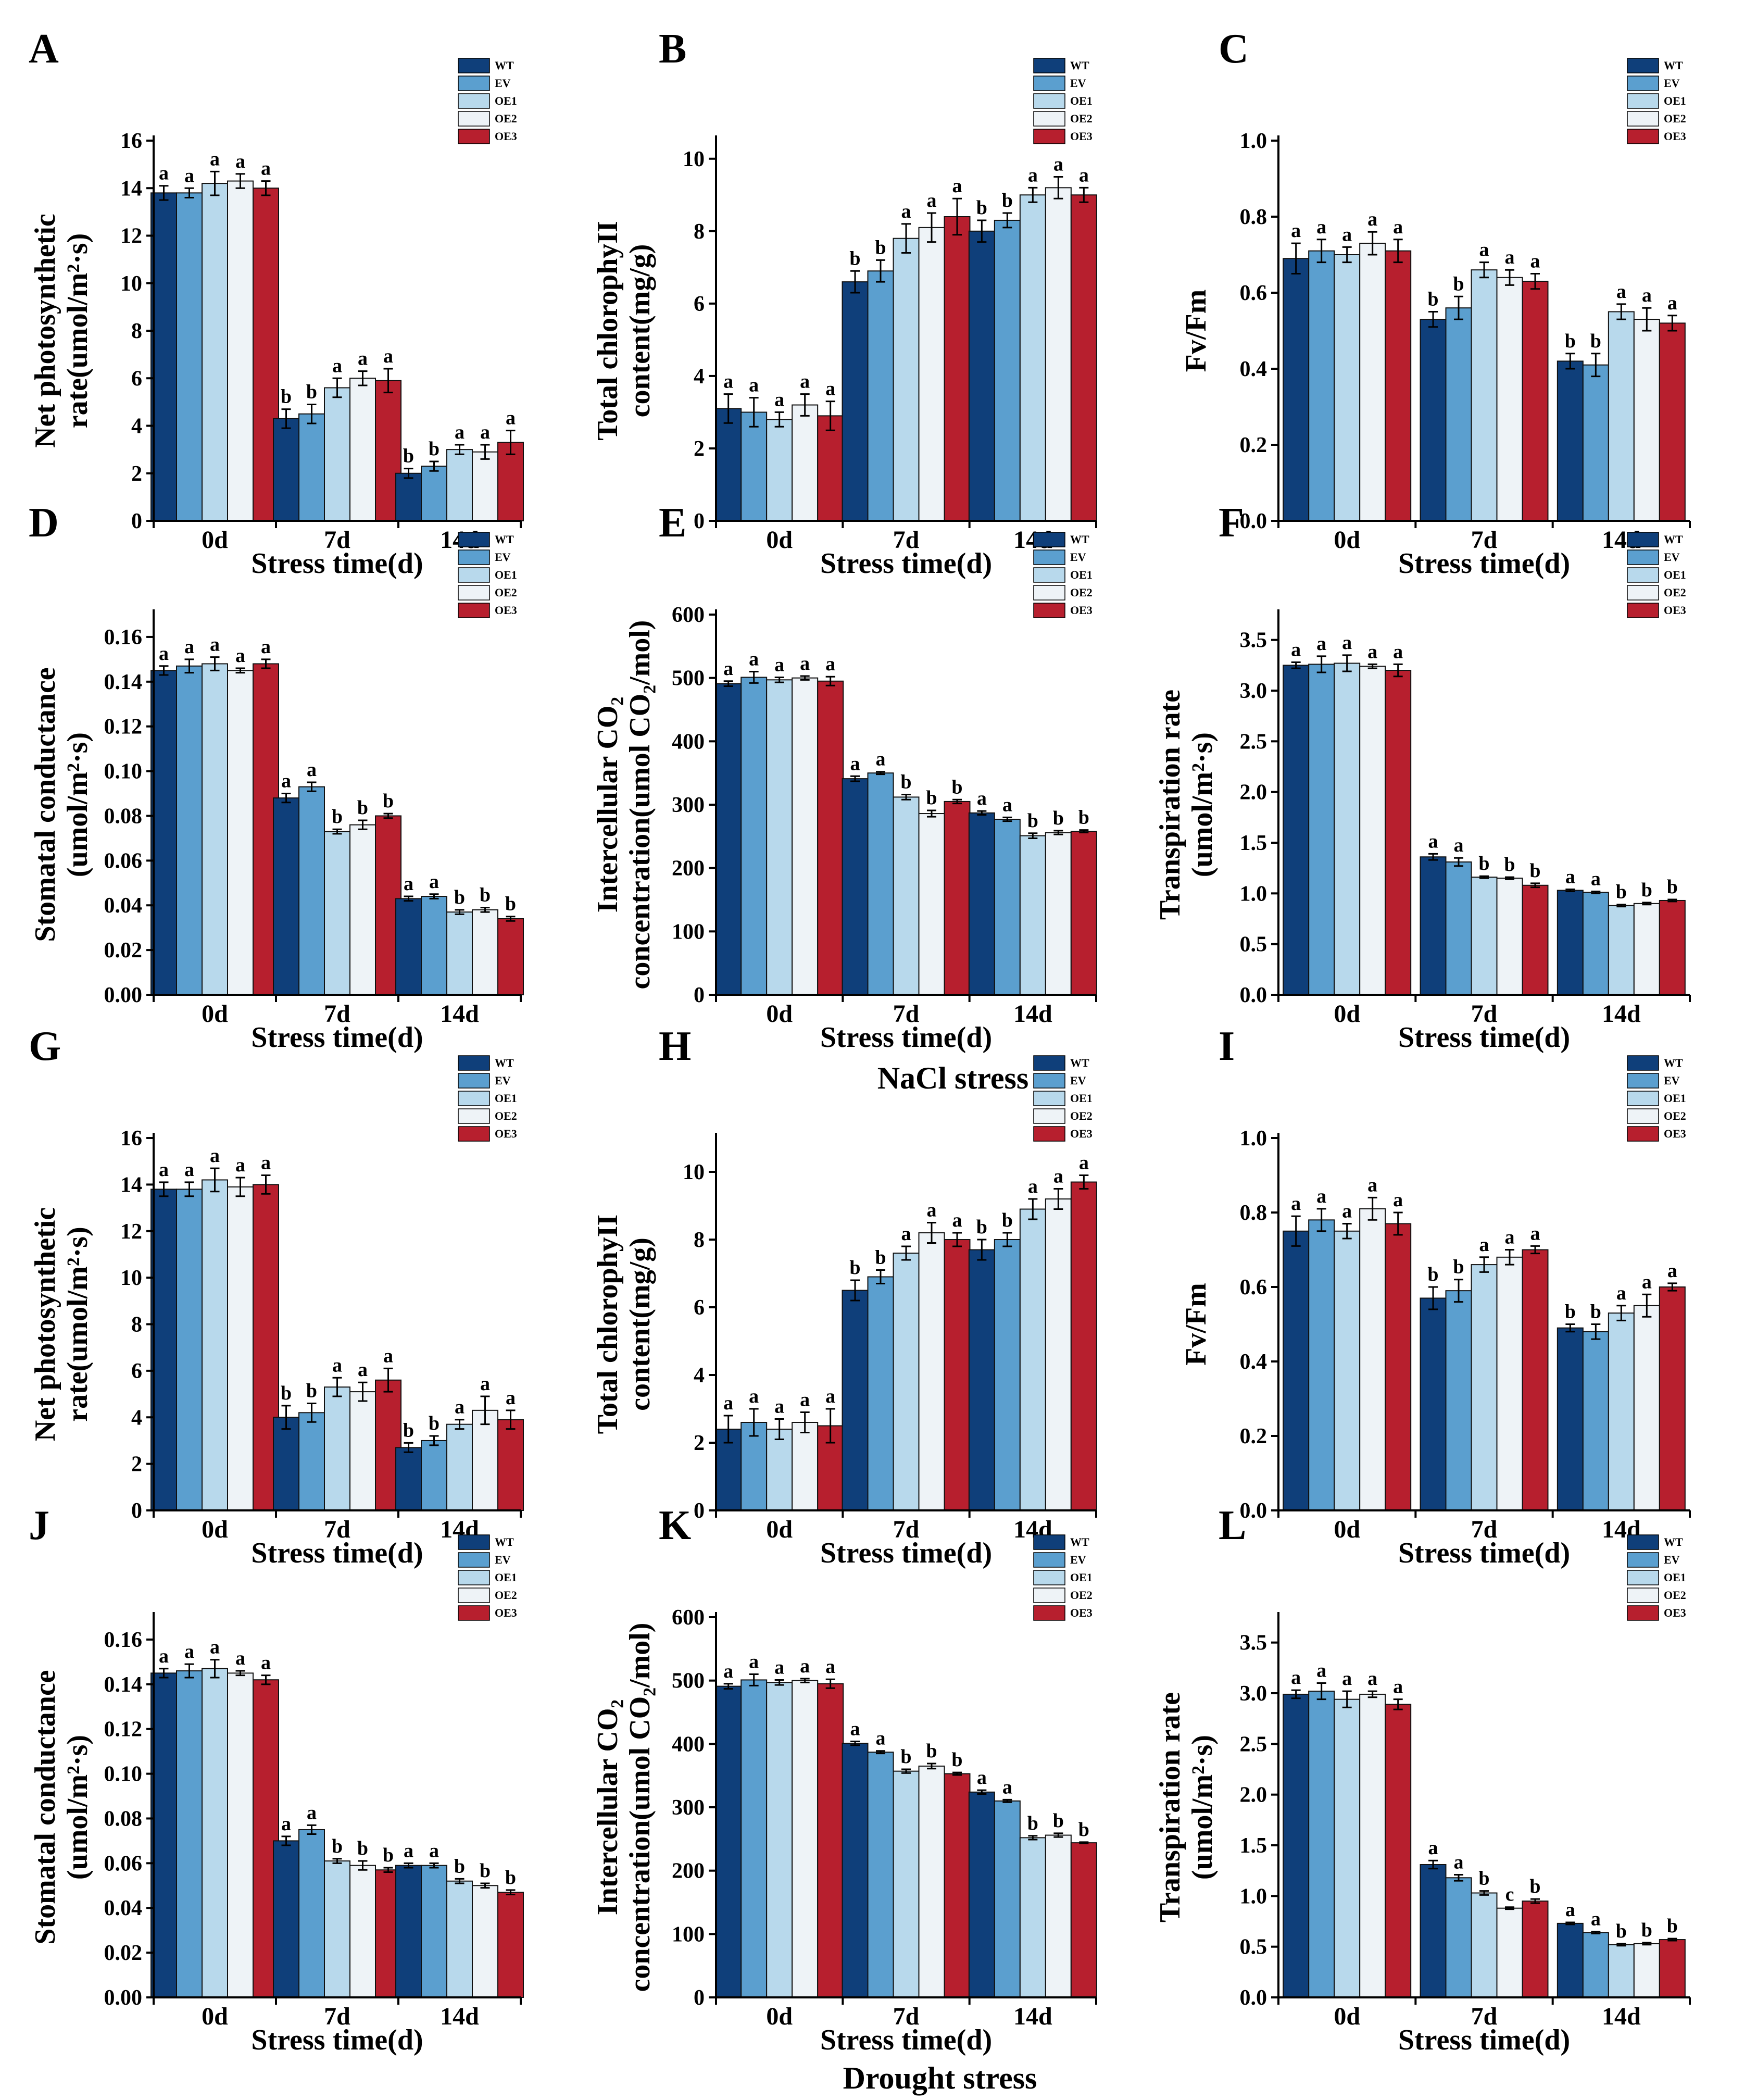 The width and height of the screenshot is (1757, 2100). Describe the element at coordinates (1008, 907) in the screenshot. I see `bar-e-ev-14d` at that location.